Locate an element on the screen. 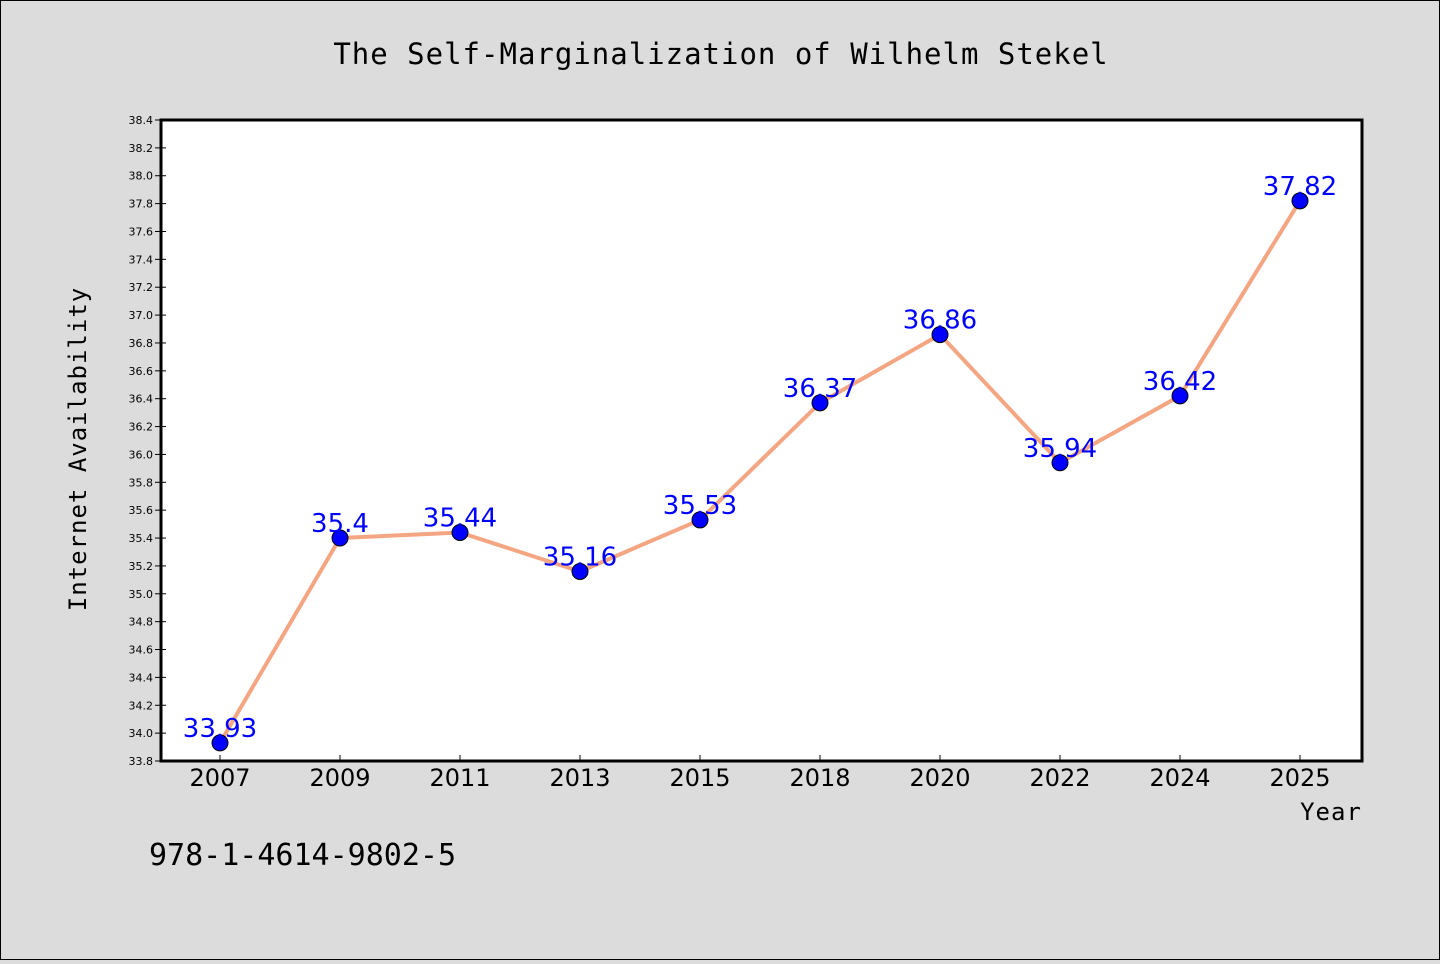 The width and height of the screenshot is (1440, 964). y-tick-label: 33.8 is located at coordinates (141, 761).